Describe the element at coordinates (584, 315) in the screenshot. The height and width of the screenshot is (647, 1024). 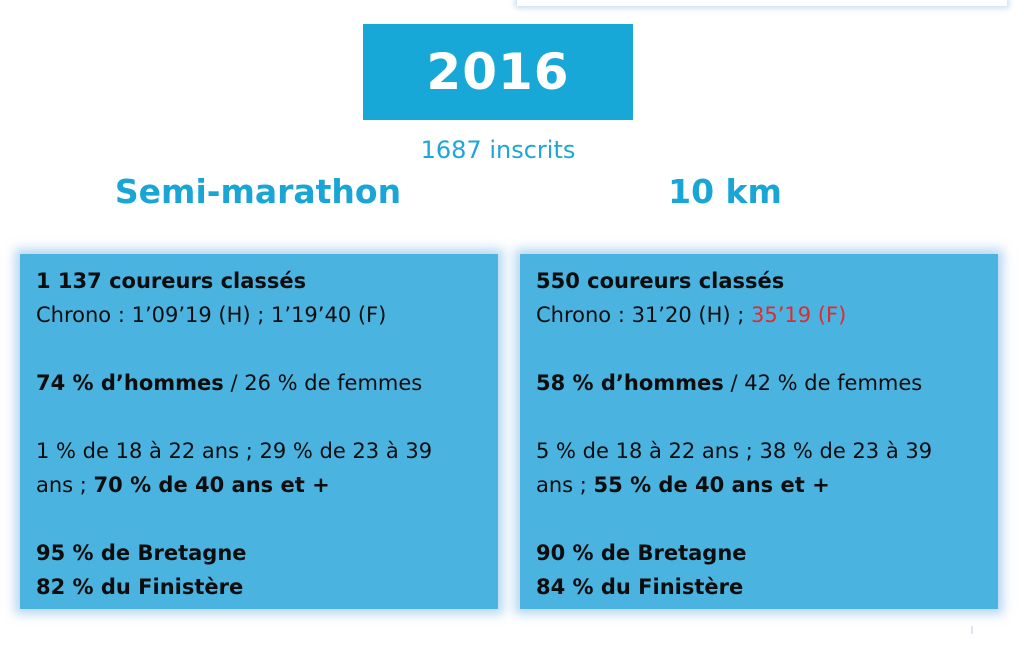
I see `ten-km-chrono-prefix: Chrono :` at that location.